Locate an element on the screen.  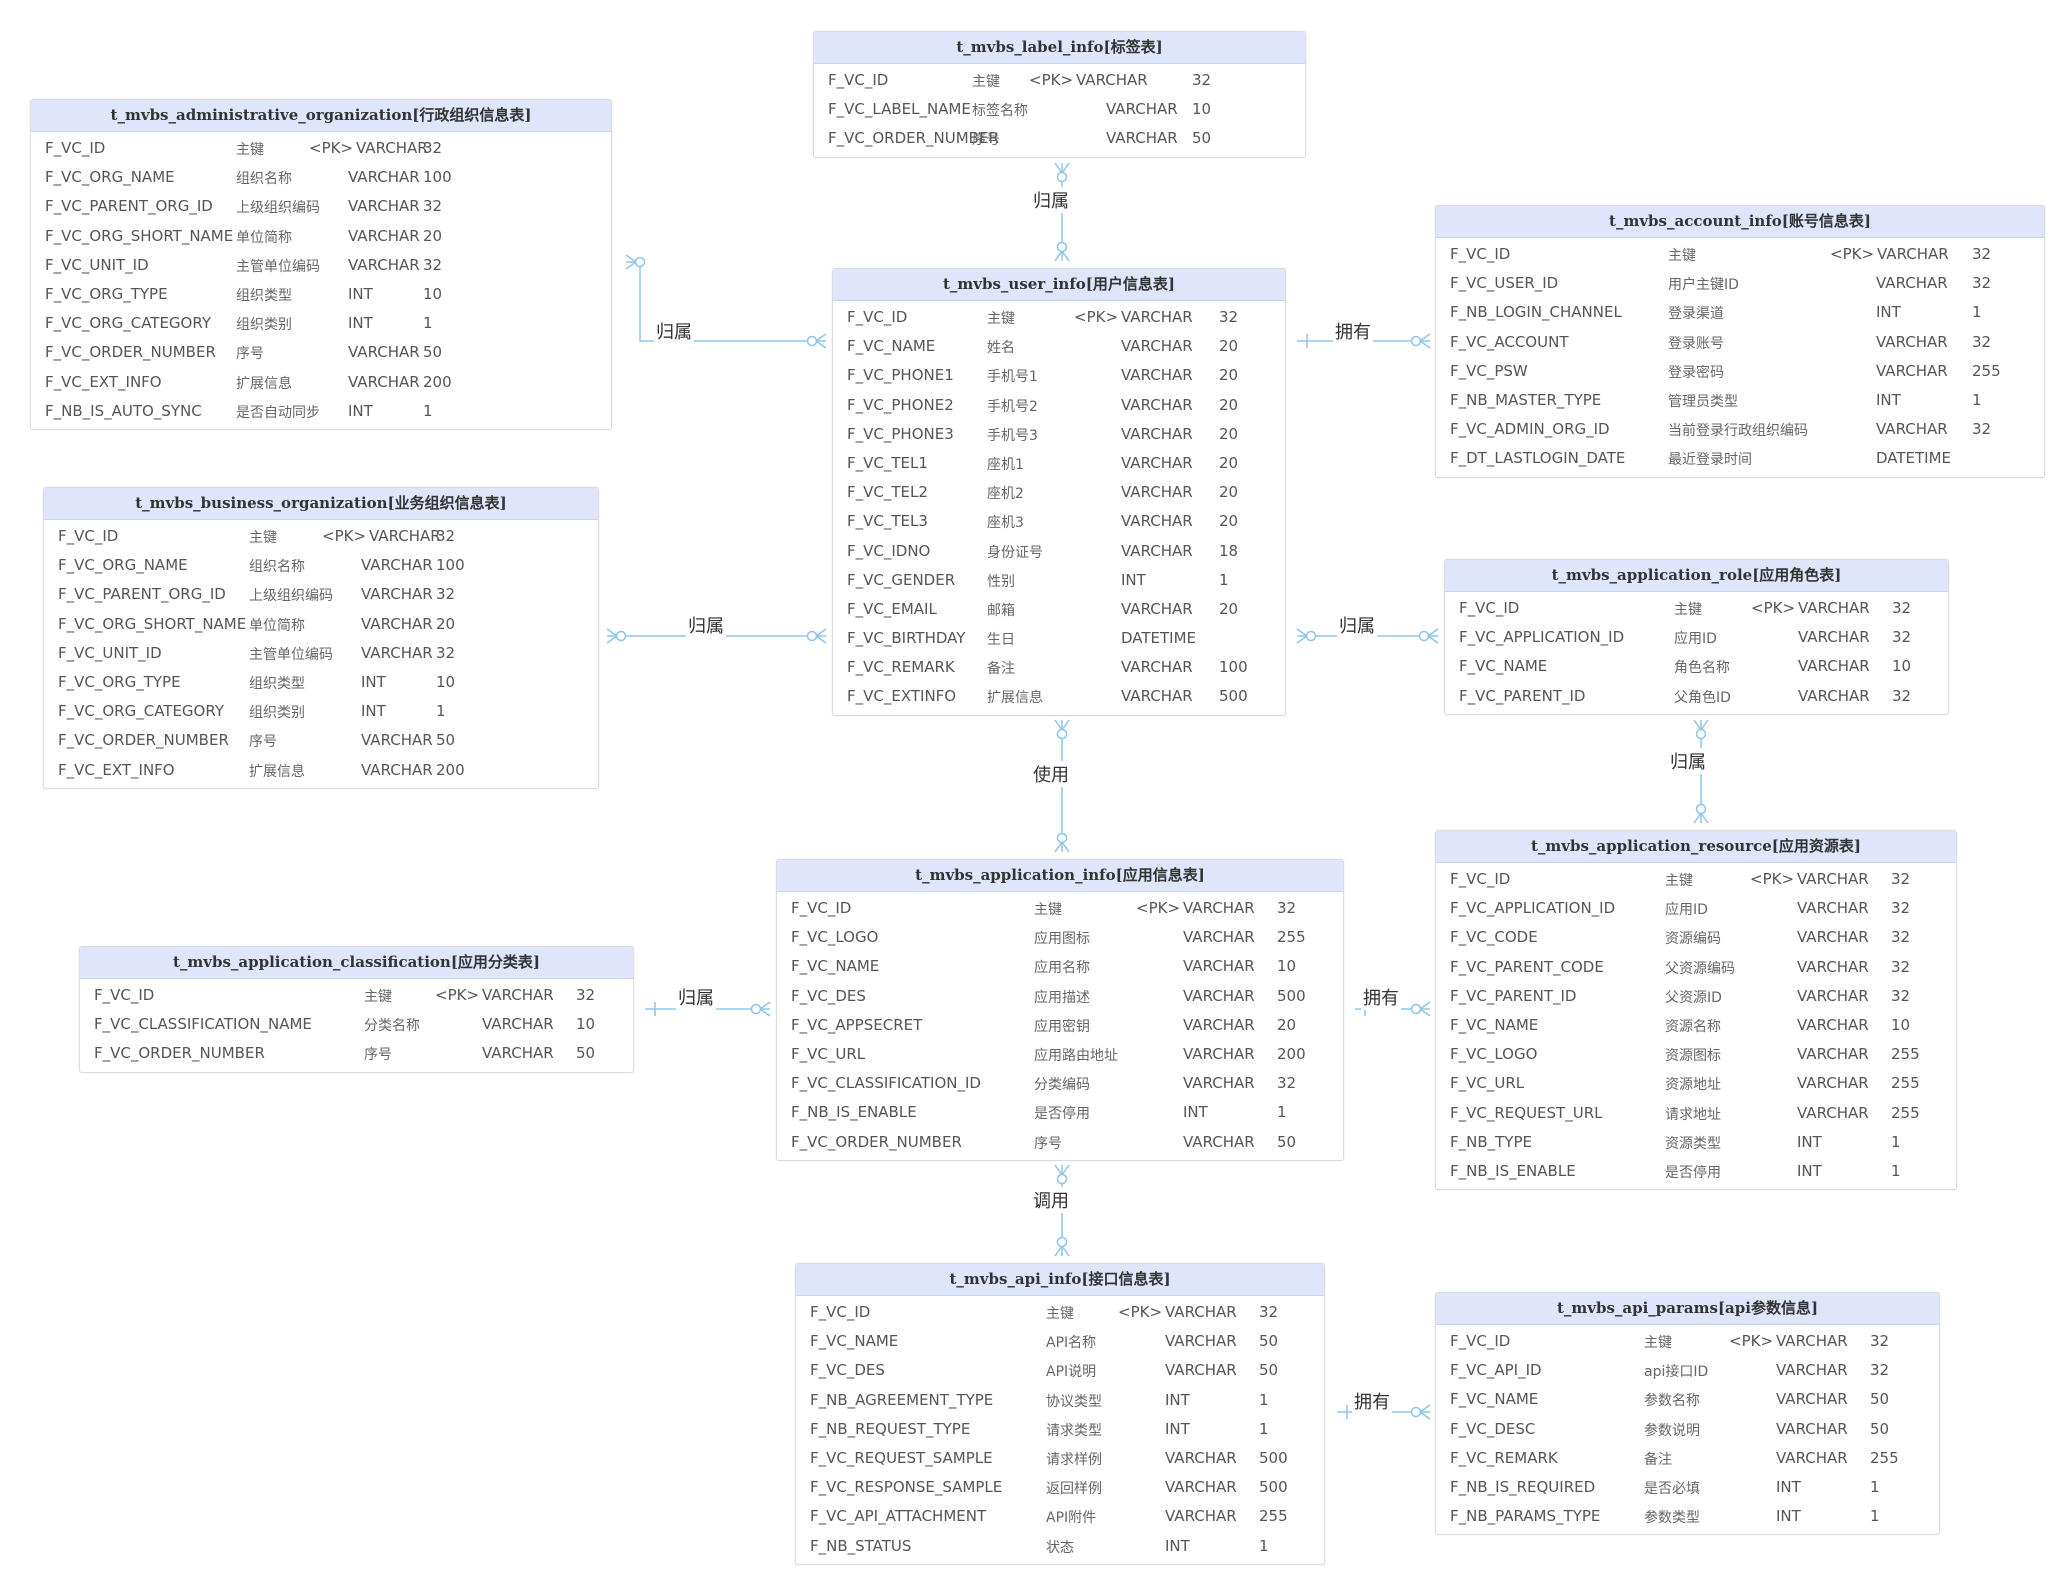
table-row: F_VC_NAME 姓名 VARCHAR 20 is located at coordinates (1059, 346).